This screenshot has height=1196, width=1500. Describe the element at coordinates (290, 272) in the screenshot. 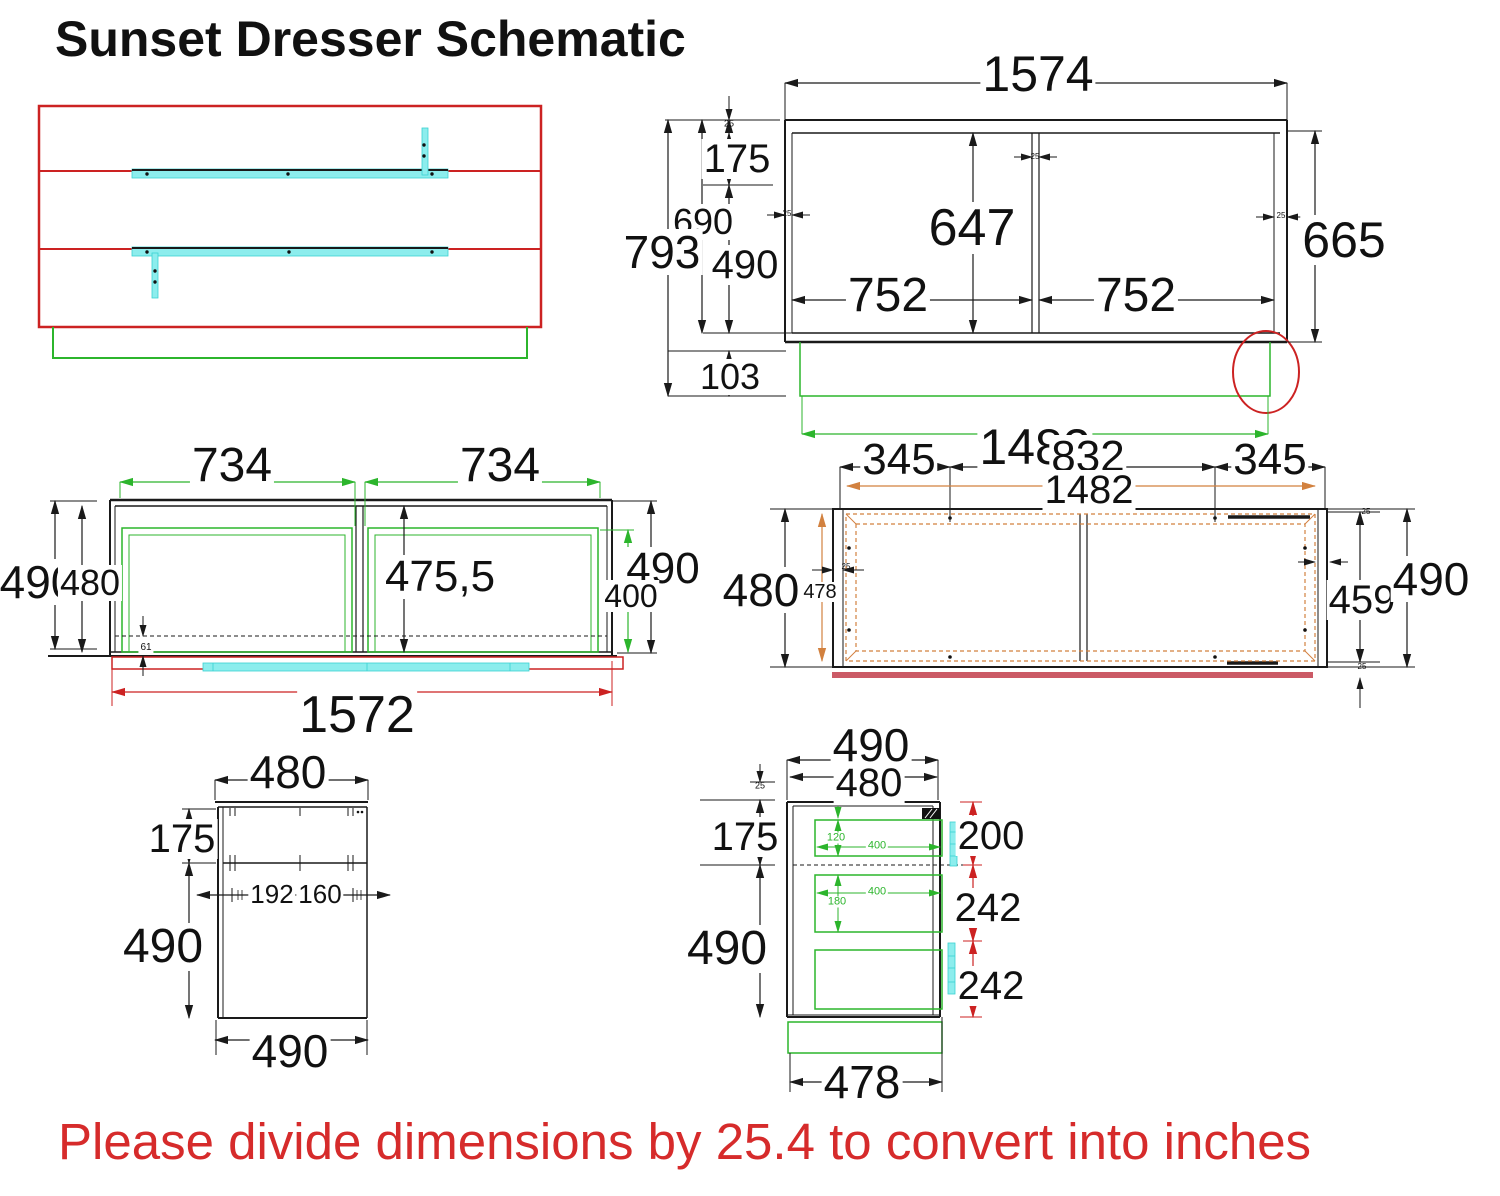

I see `drawer-rail-bottom` at that location.